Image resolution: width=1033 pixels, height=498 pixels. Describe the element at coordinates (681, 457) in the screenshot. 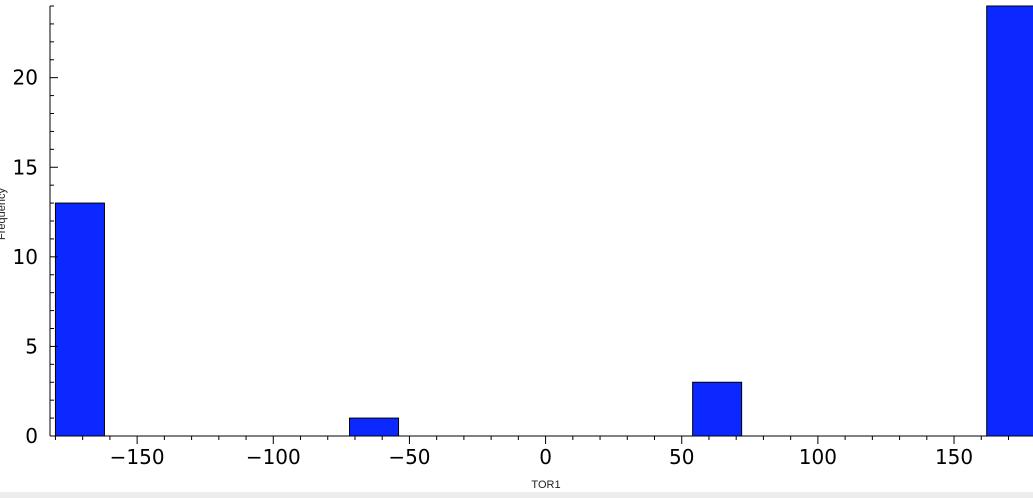

I see `x-tick-label: 50` at that location.